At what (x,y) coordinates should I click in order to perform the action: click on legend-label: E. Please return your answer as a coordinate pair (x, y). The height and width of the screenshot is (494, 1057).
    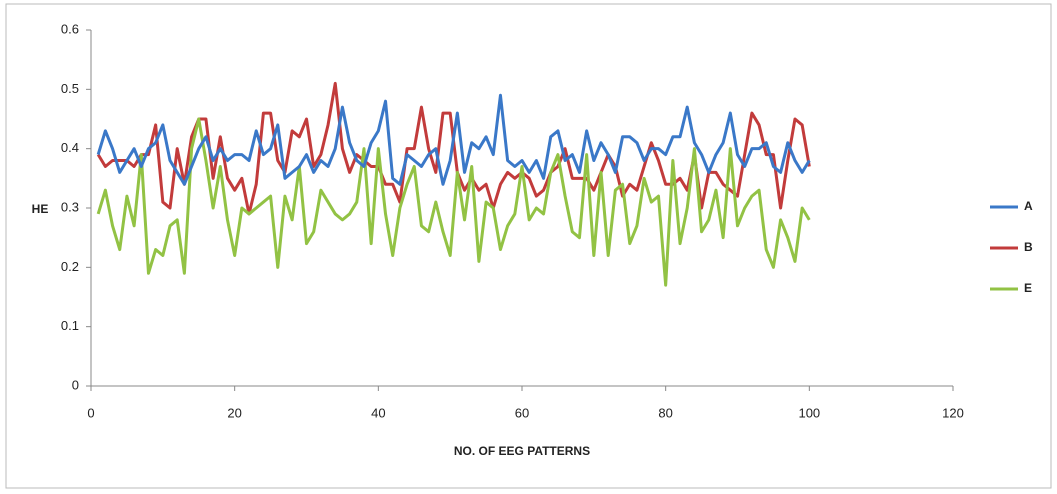
    Looking at the image, I should click on (1028, 288).